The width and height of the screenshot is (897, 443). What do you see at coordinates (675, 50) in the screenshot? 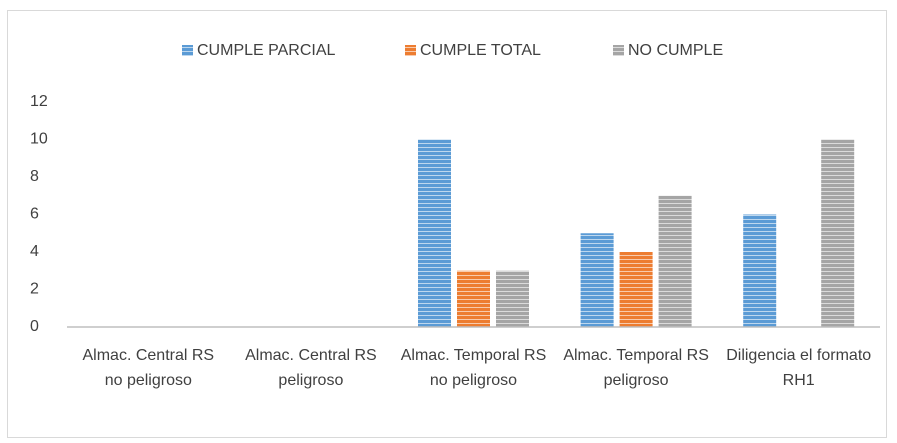
I see `legend-label: NO CUMPLE` at bounding box center [675, 50].